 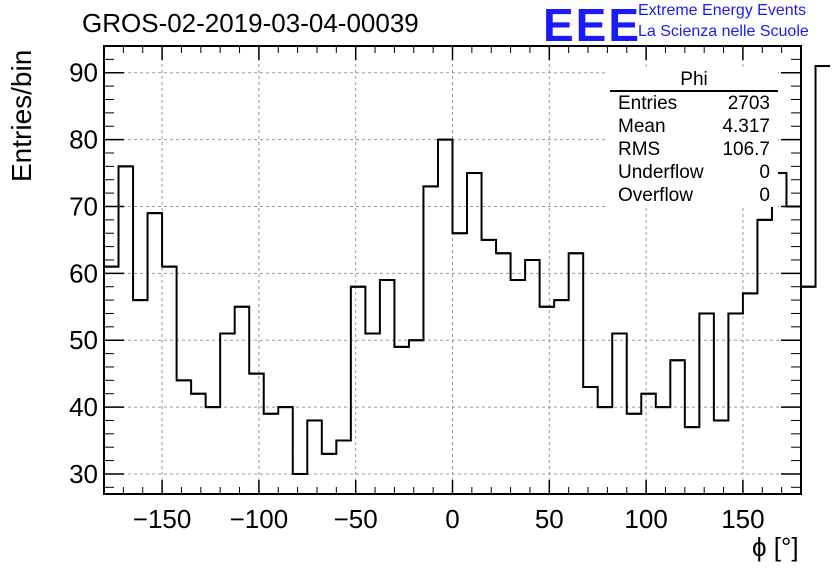 What do you see at coordinates (83, 273) in the screenshot?
I see `y-tick-label: 60` at bounding box center [83, 273].